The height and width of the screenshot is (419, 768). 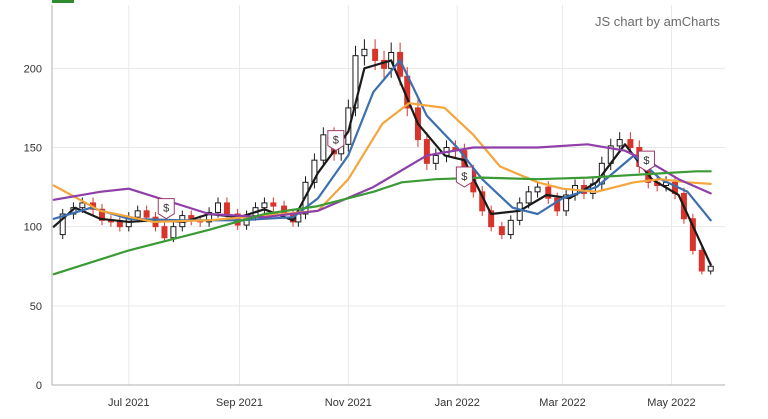 I want to click on y-tick-label: 50, so click(x=36, y=307).